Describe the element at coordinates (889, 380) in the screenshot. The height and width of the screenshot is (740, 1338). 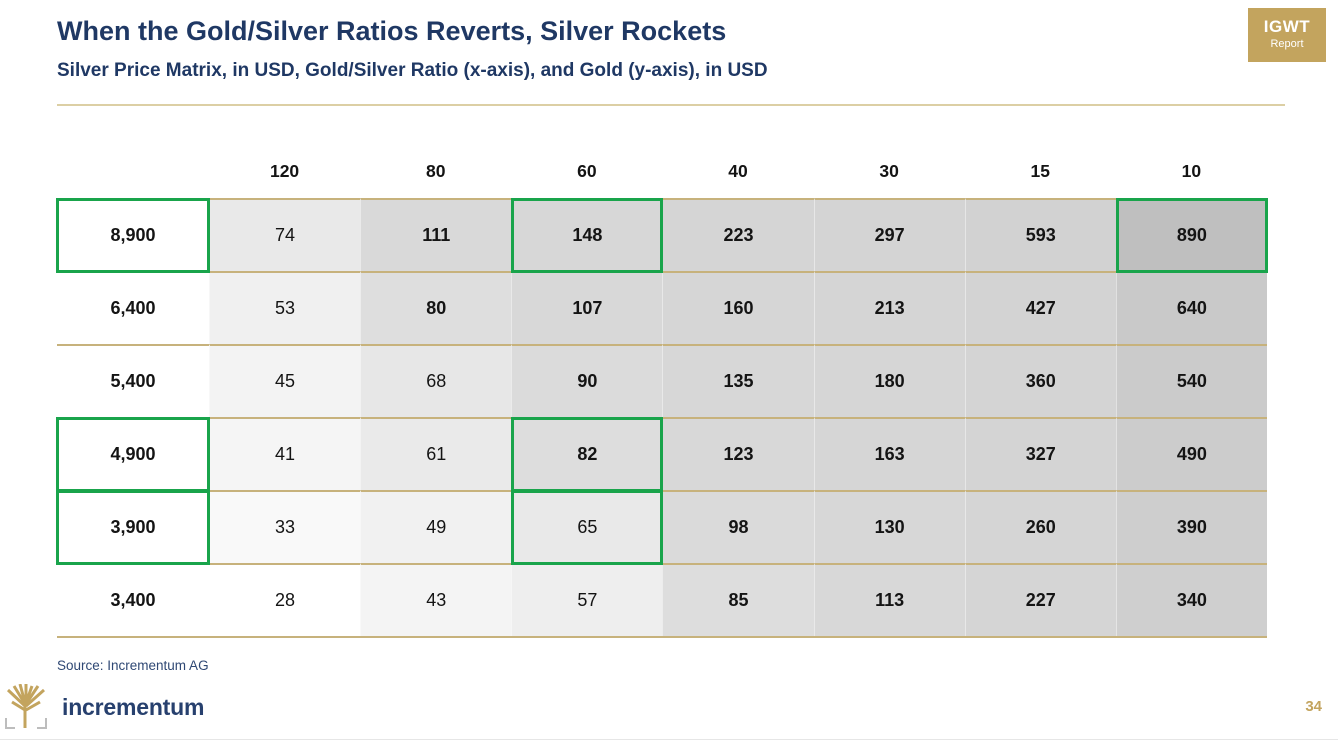
I see `matrix-cell: 180` at that location.